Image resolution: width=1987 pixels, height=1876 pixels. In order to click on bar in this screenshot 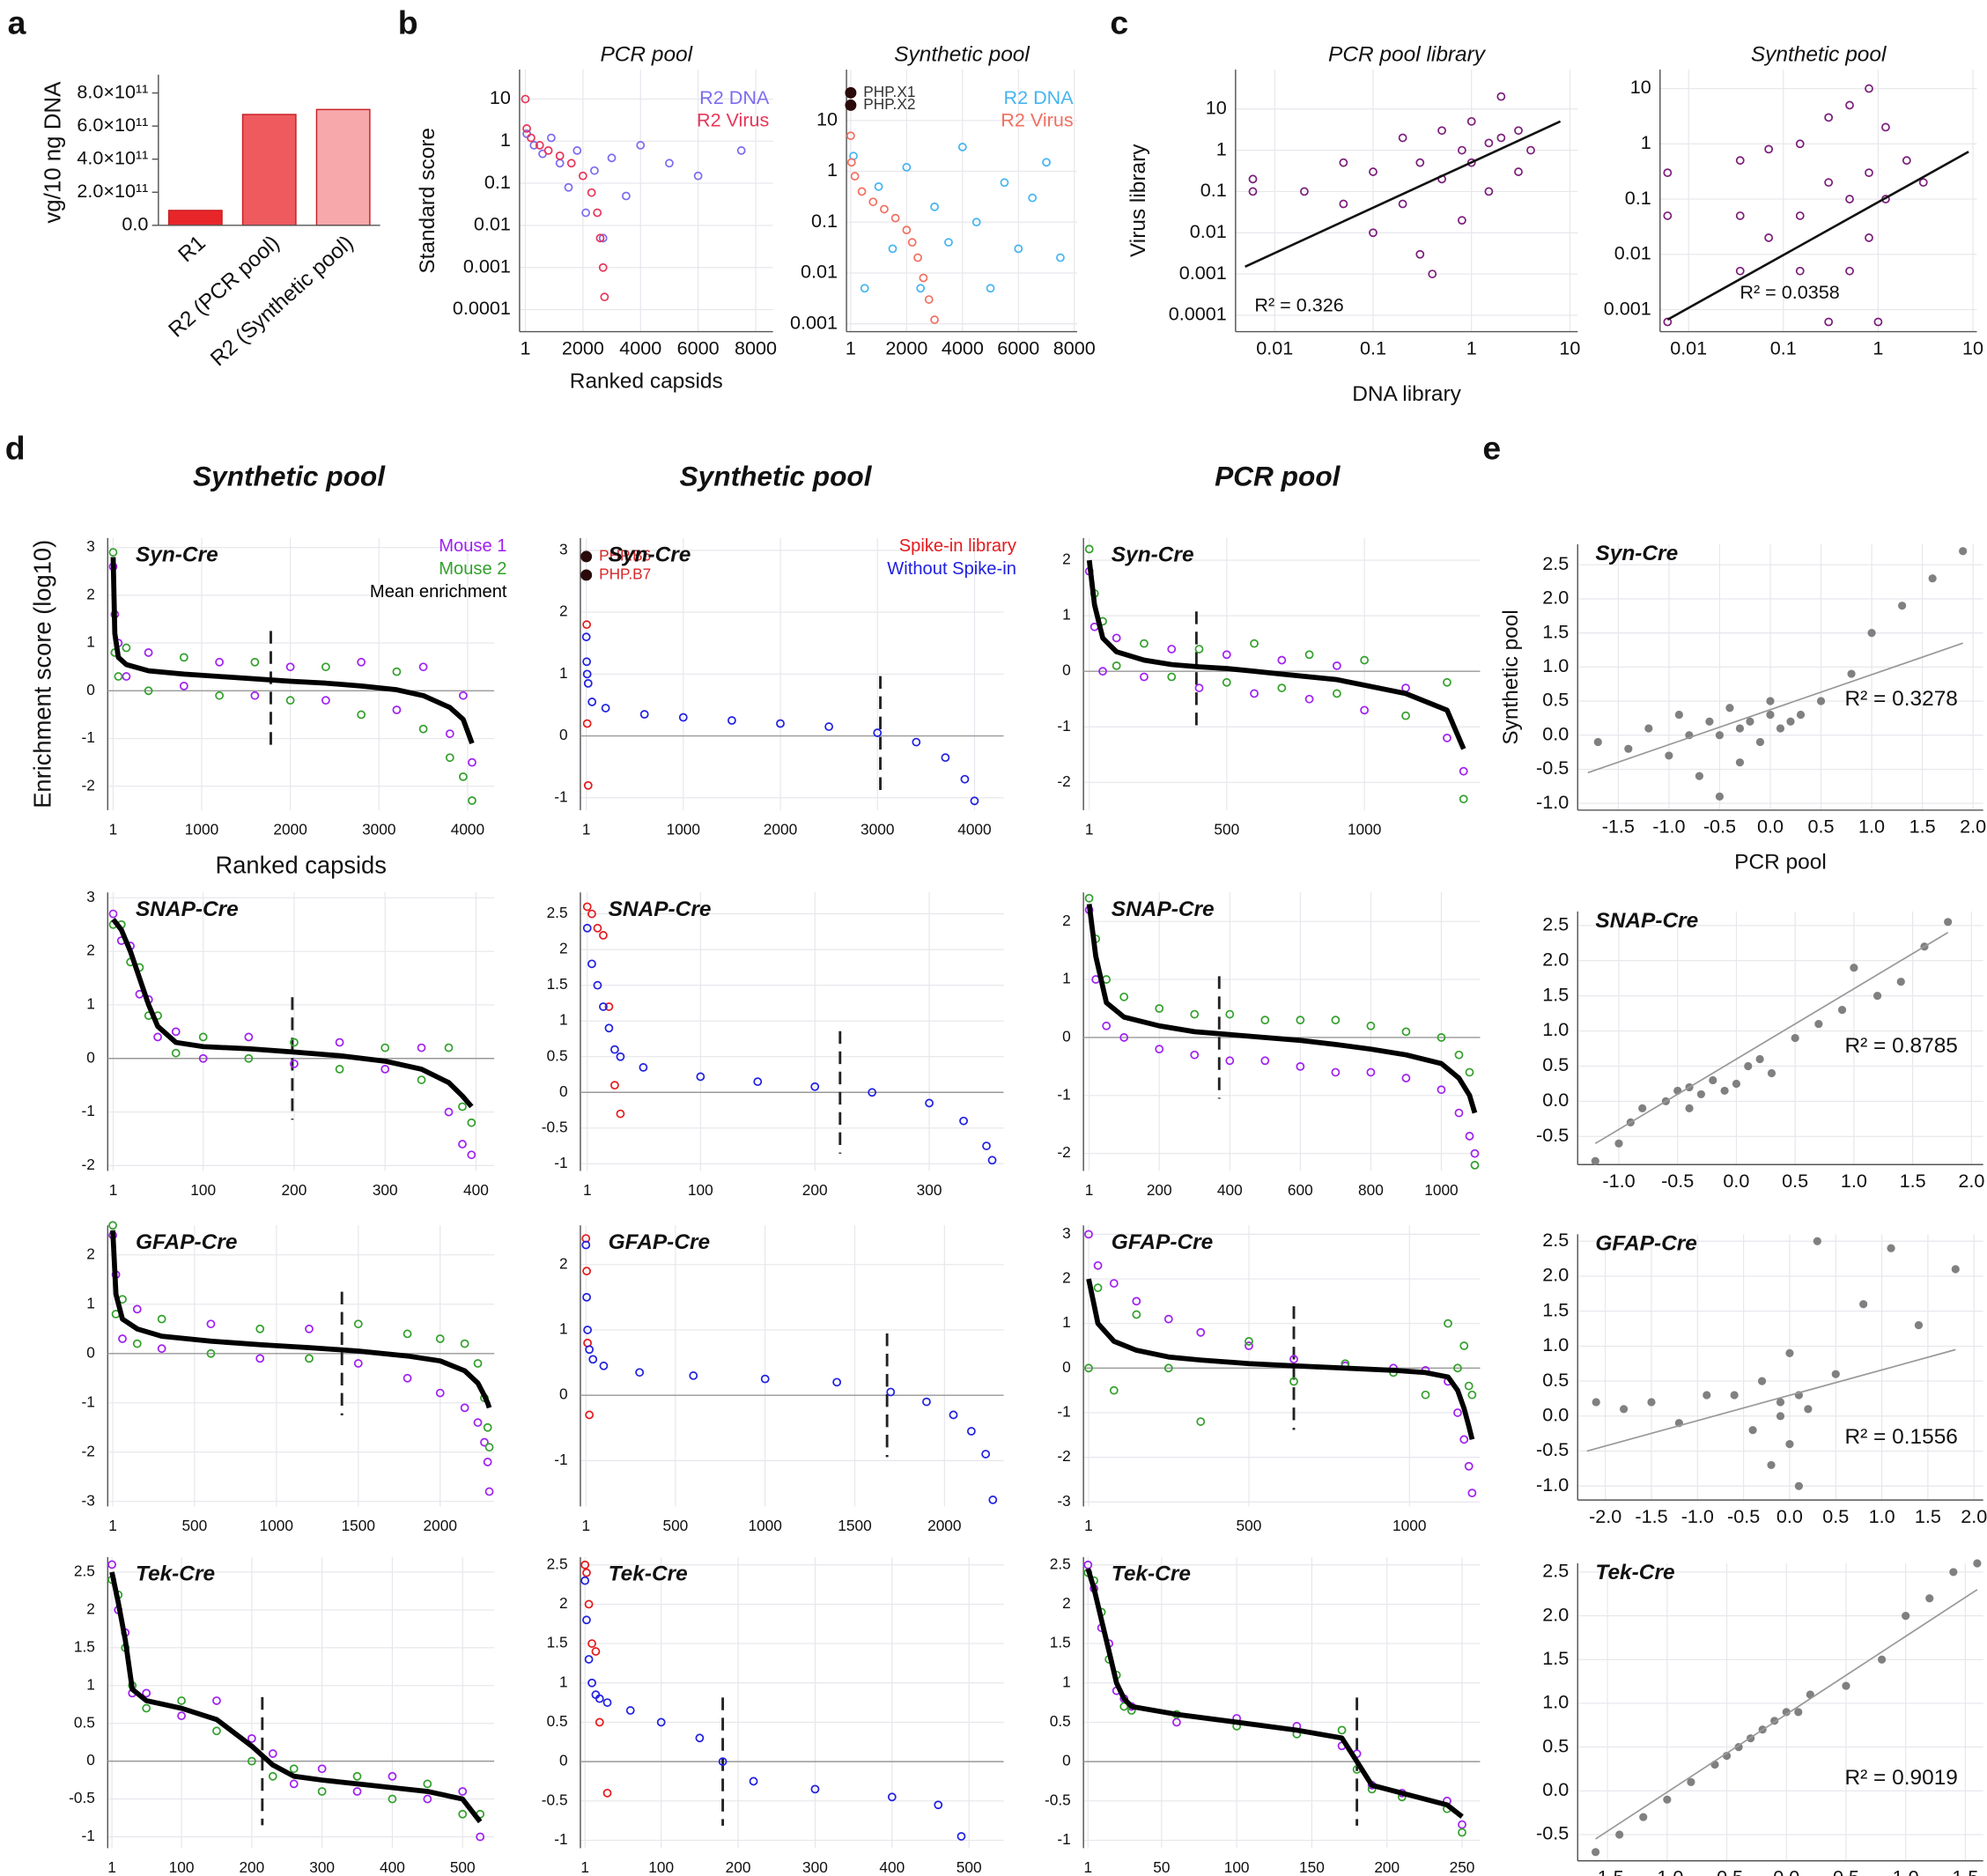, I will do `click(343, 167)`.